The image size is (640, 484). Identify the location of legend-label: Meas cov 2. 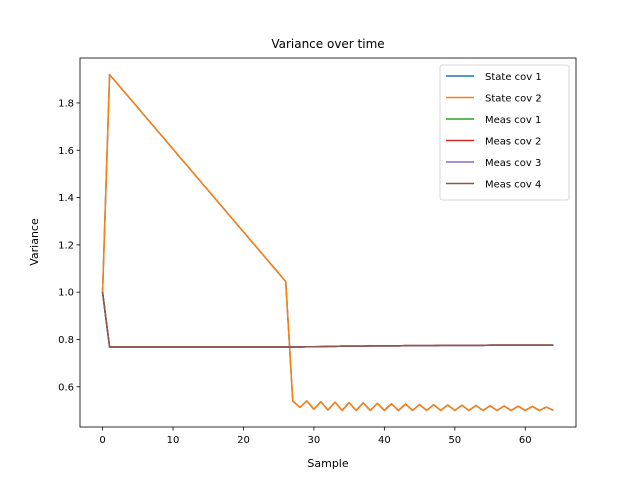
(513, 142).